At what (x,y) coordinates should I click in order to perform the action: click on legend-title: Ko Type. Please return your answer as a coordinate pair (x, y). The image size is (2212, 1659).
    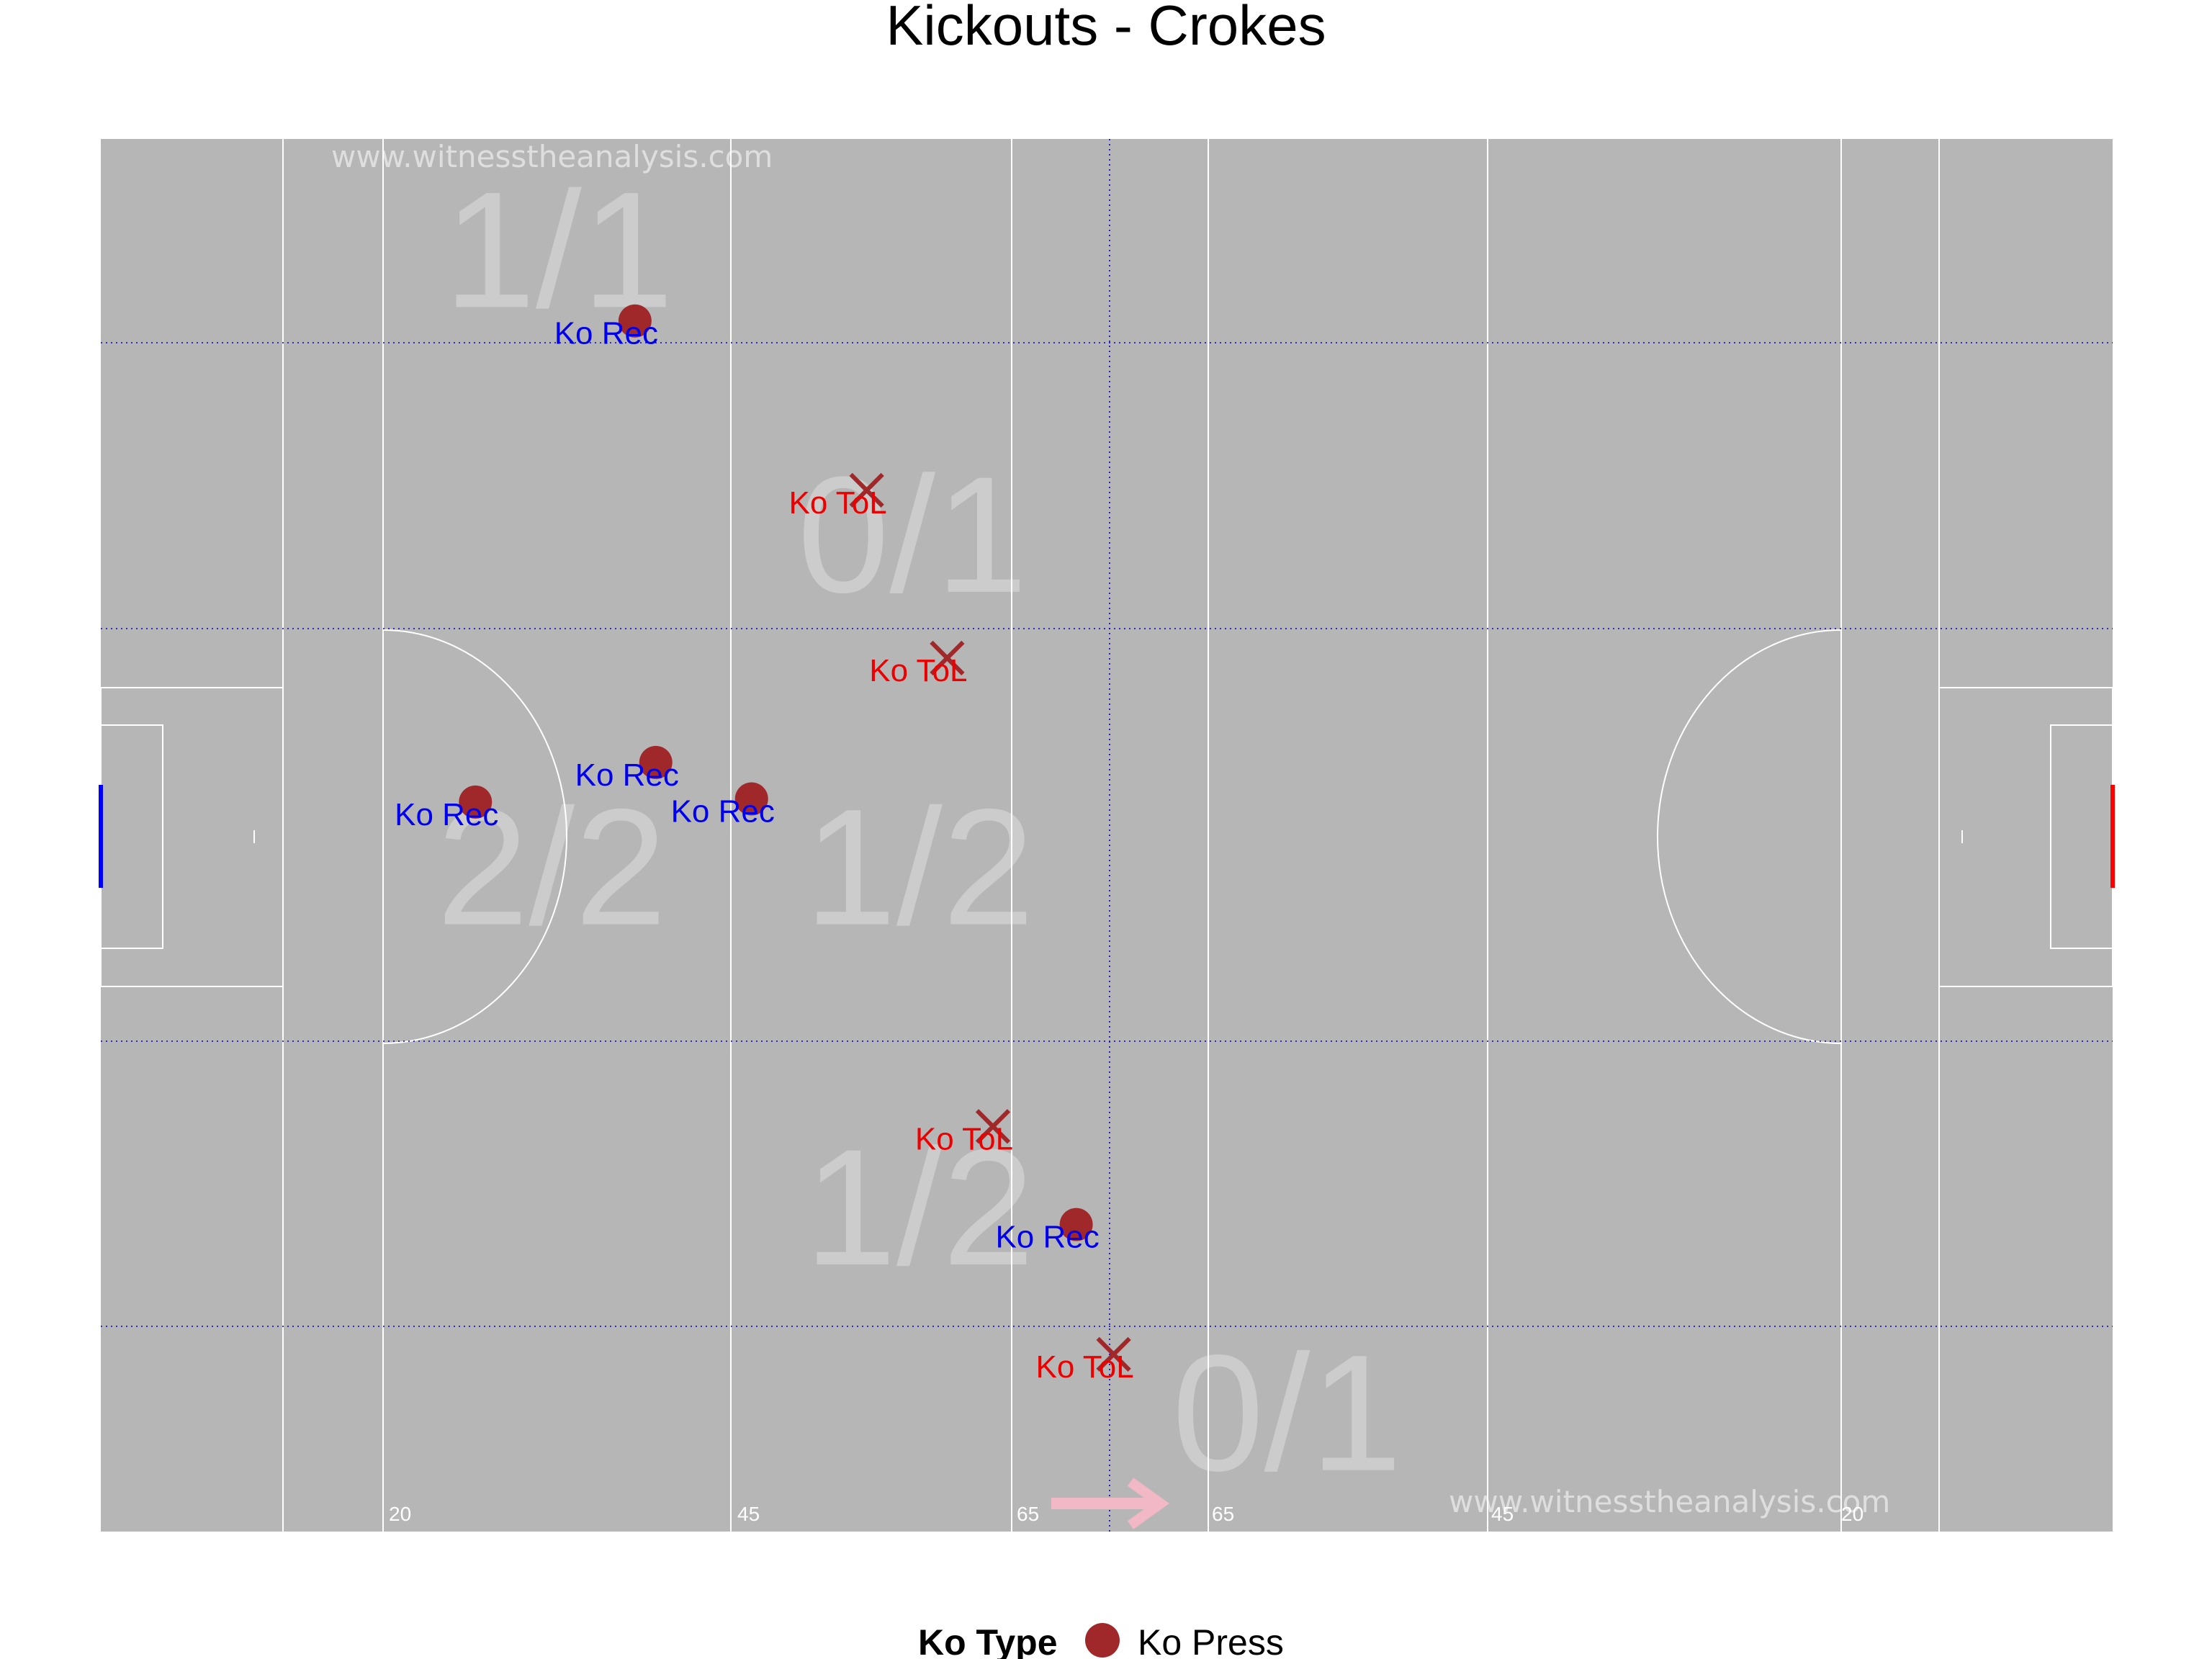
    Looking at the image, I should click on (988, 1640).